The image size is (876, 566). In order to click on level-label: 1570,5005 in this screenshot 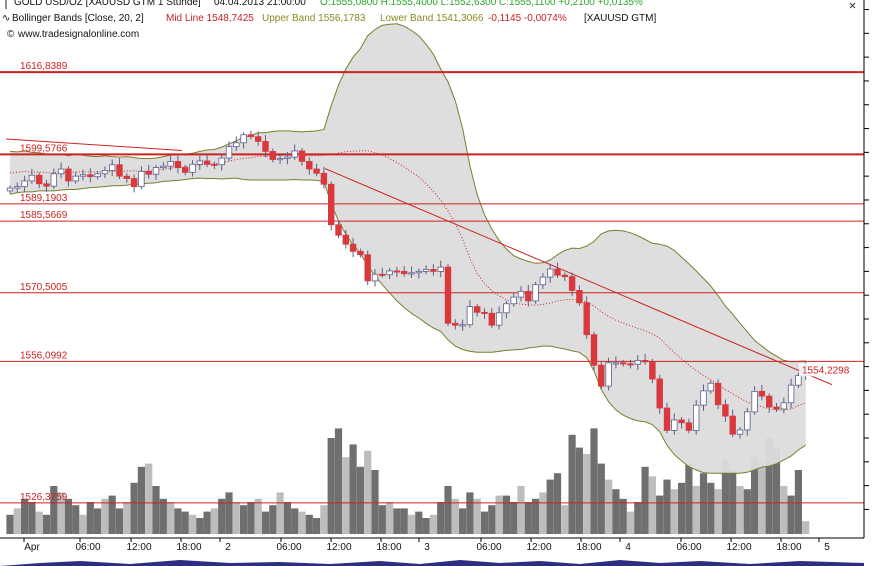, I will do `click(44, 287)`.